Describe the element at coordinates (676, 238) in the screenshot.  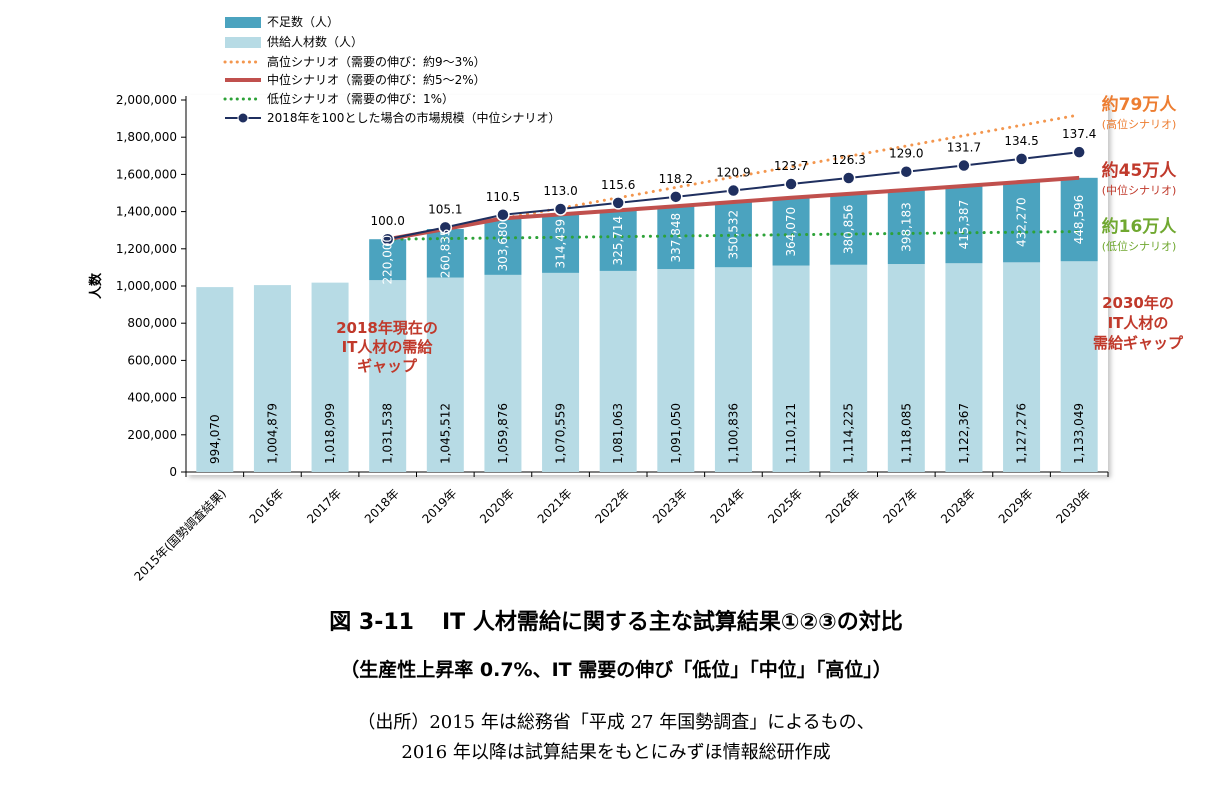
I see `shortage-value-label: 337,848` at that location.